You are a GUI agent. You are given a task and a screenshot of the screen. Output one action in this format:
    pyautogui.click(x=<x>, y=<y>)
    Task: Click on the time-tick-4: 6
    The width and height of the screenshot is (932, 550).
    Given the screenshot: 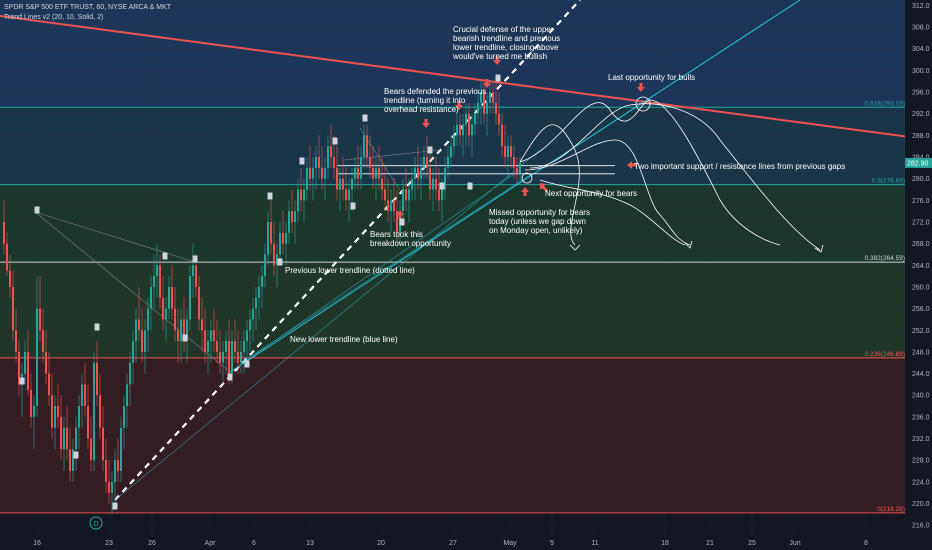 What is the action you would take?
    pyautogui.click(x=254, y=543)
    